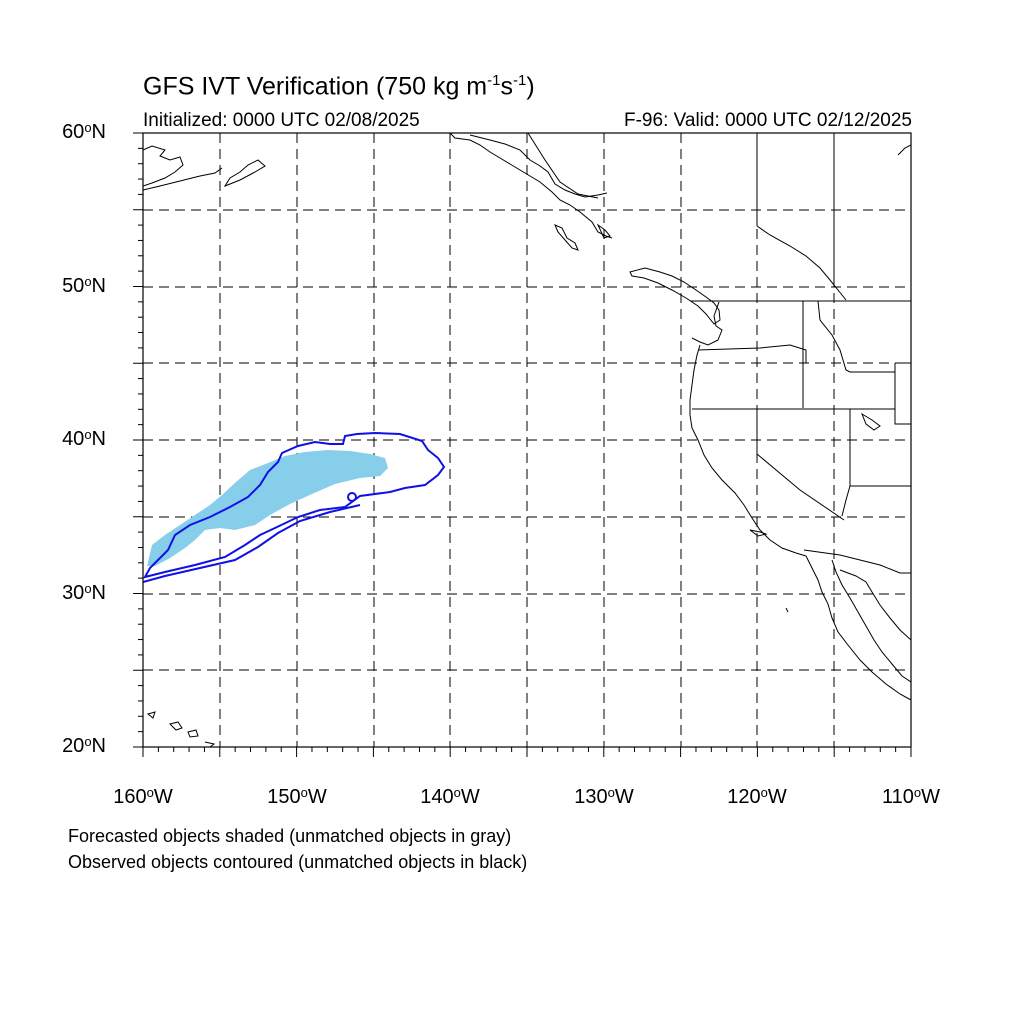  Describe the element at coordinates (143, 796) in the screenshot. I see `lon-label-160w: 160oW` at that location.